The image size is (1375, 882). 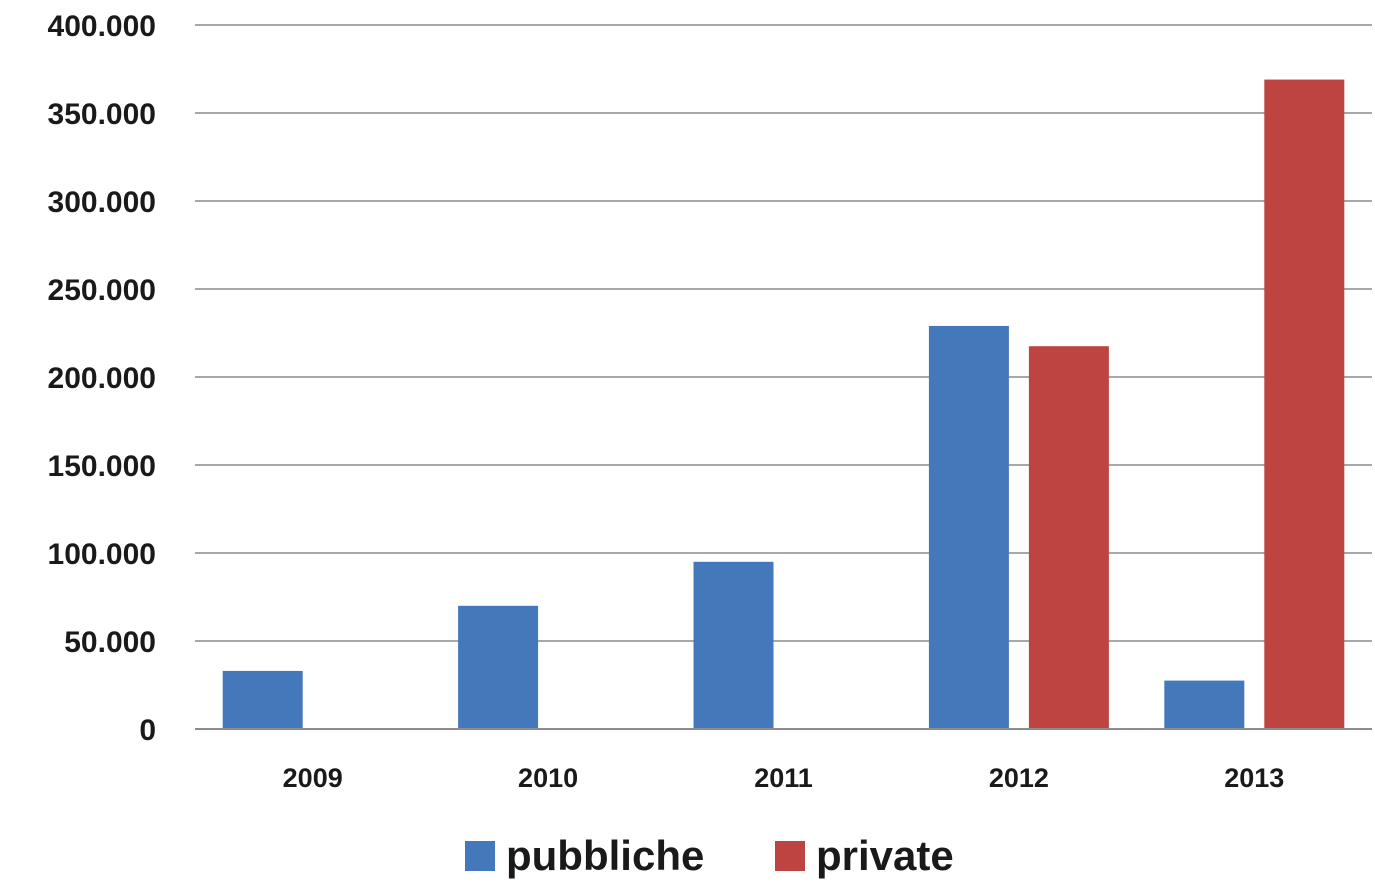 What do you see at coordinates (1204, 704) in the screenshot?
I see `bar-pubbliche-2013` at bounding box center [1204, 704].